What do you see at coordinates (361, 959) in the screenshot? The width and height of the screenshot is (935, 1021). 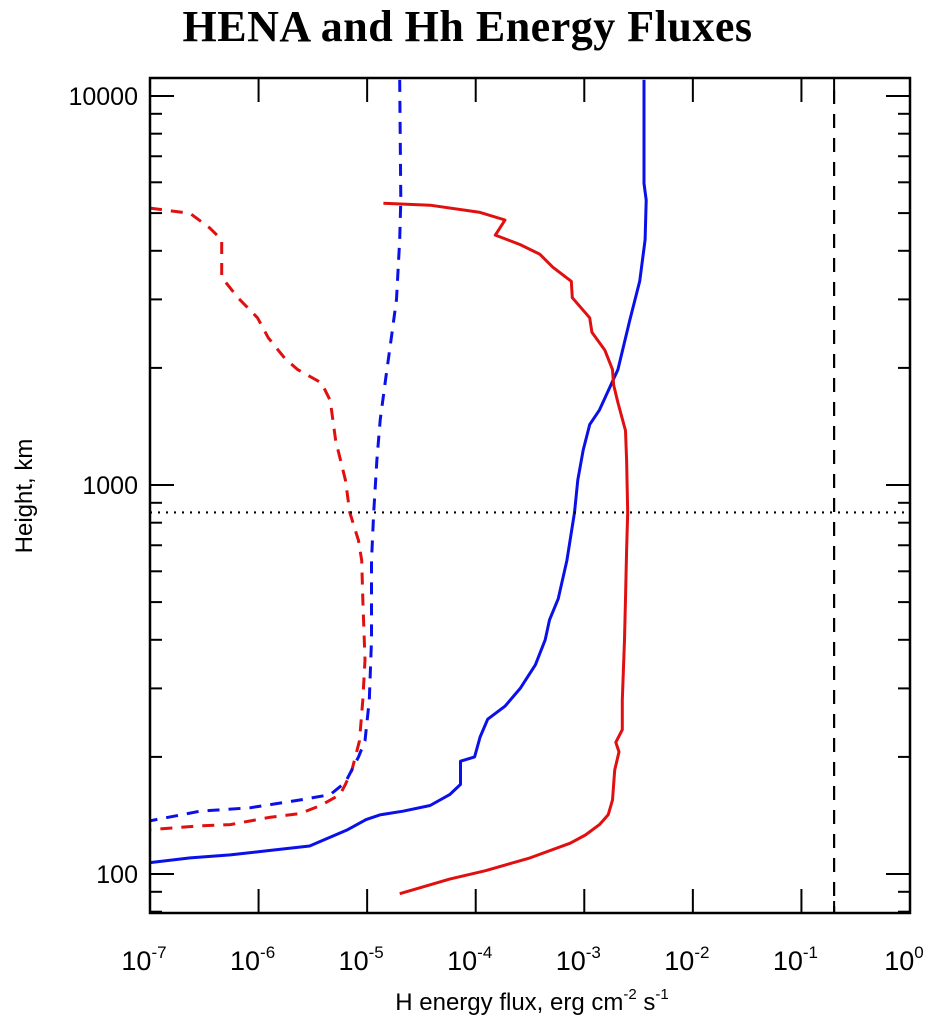 I see `x-tick-label: 10⁻⁵` at bounding box center [361, 959].